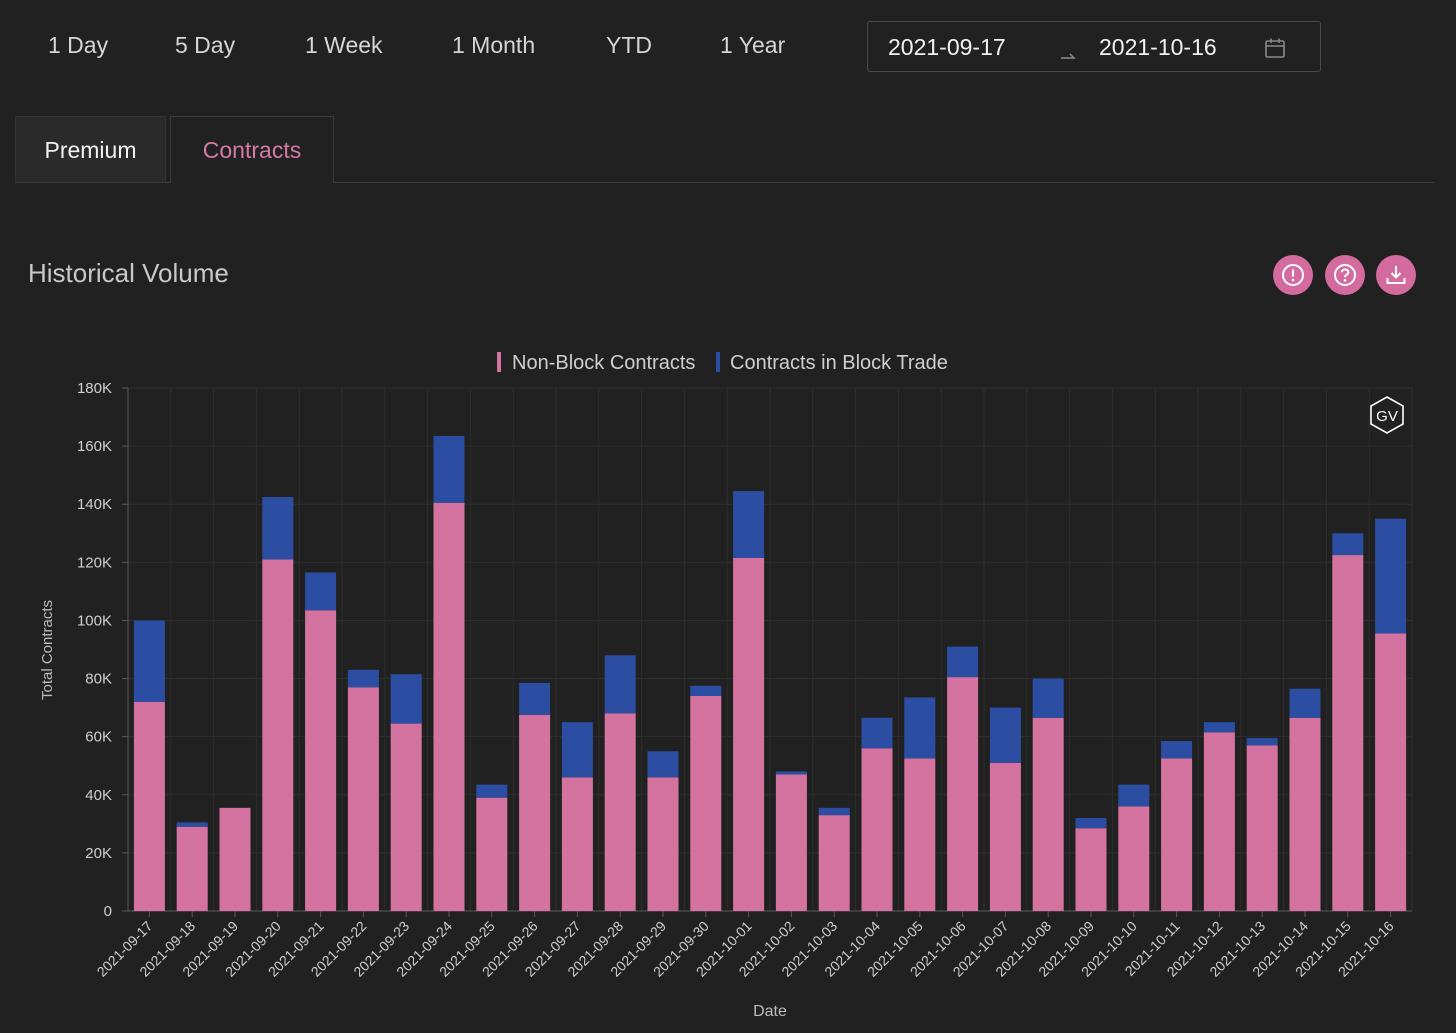 This screenshot has height=1033, width=1456. What do you see at coordinates (98, 679) in the screenshot?
I see `y-tick-label: 80K` at bounding box center [98, 679].